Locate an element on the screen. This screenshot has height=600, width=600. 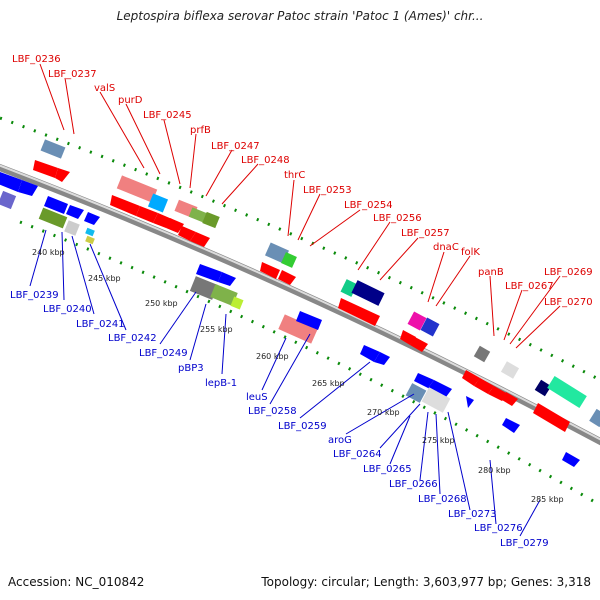
gene-label-LBF_0265: LBF_0265 is located at coordinates (387, 469).